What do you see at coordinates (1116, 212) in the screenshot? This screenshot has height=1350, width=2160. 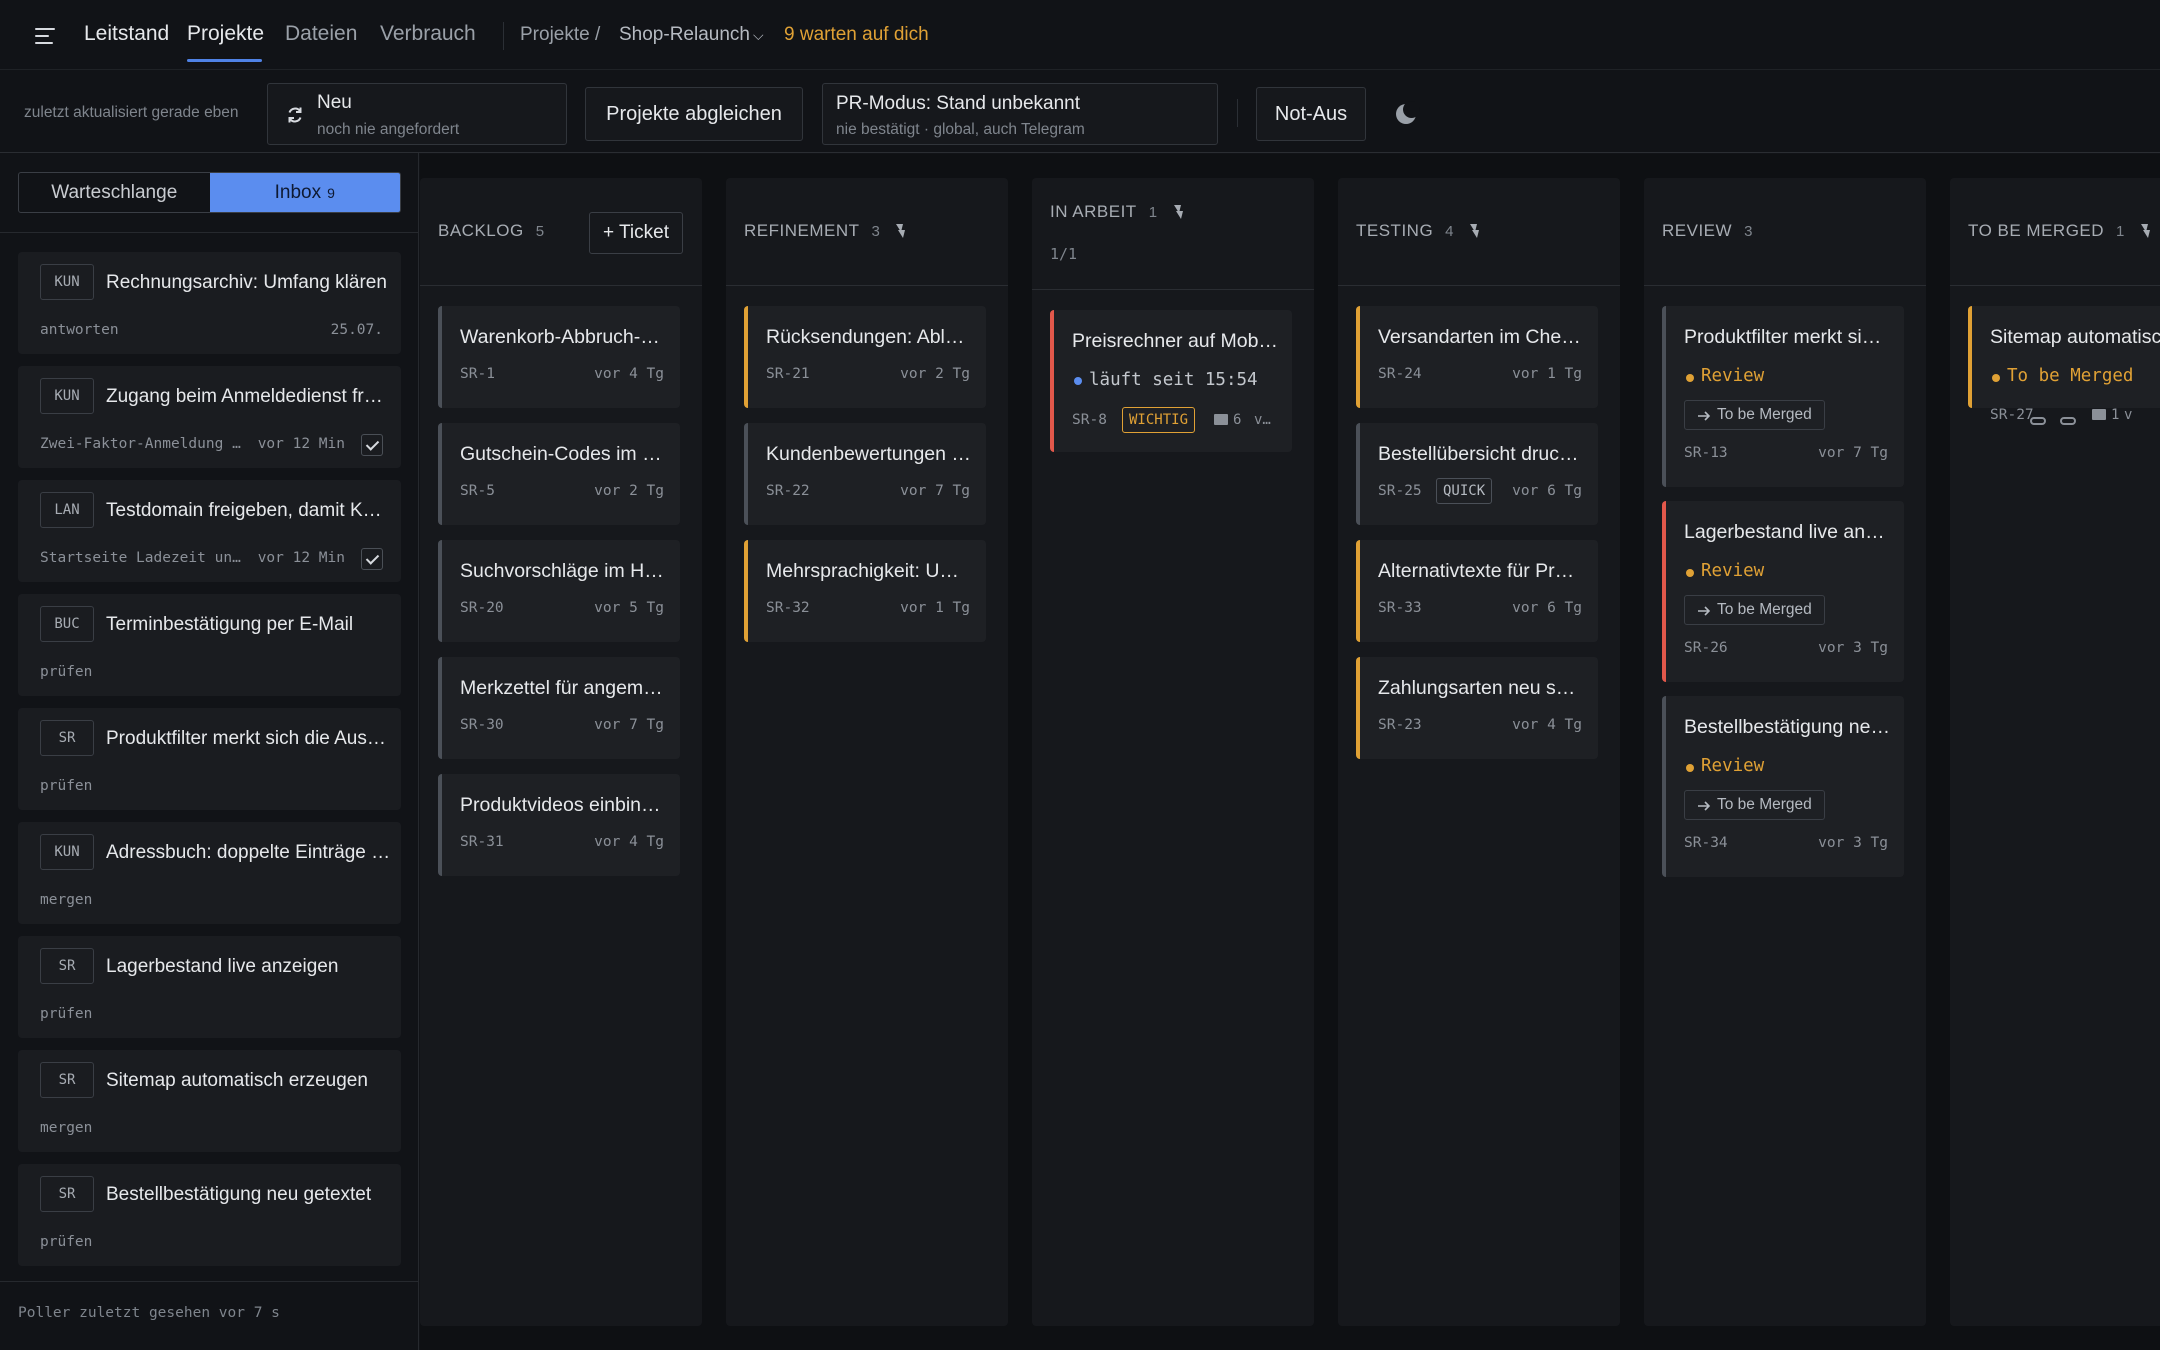 I see `column-title: IN ARBEIT 1` at bounding box center [1116, 212].